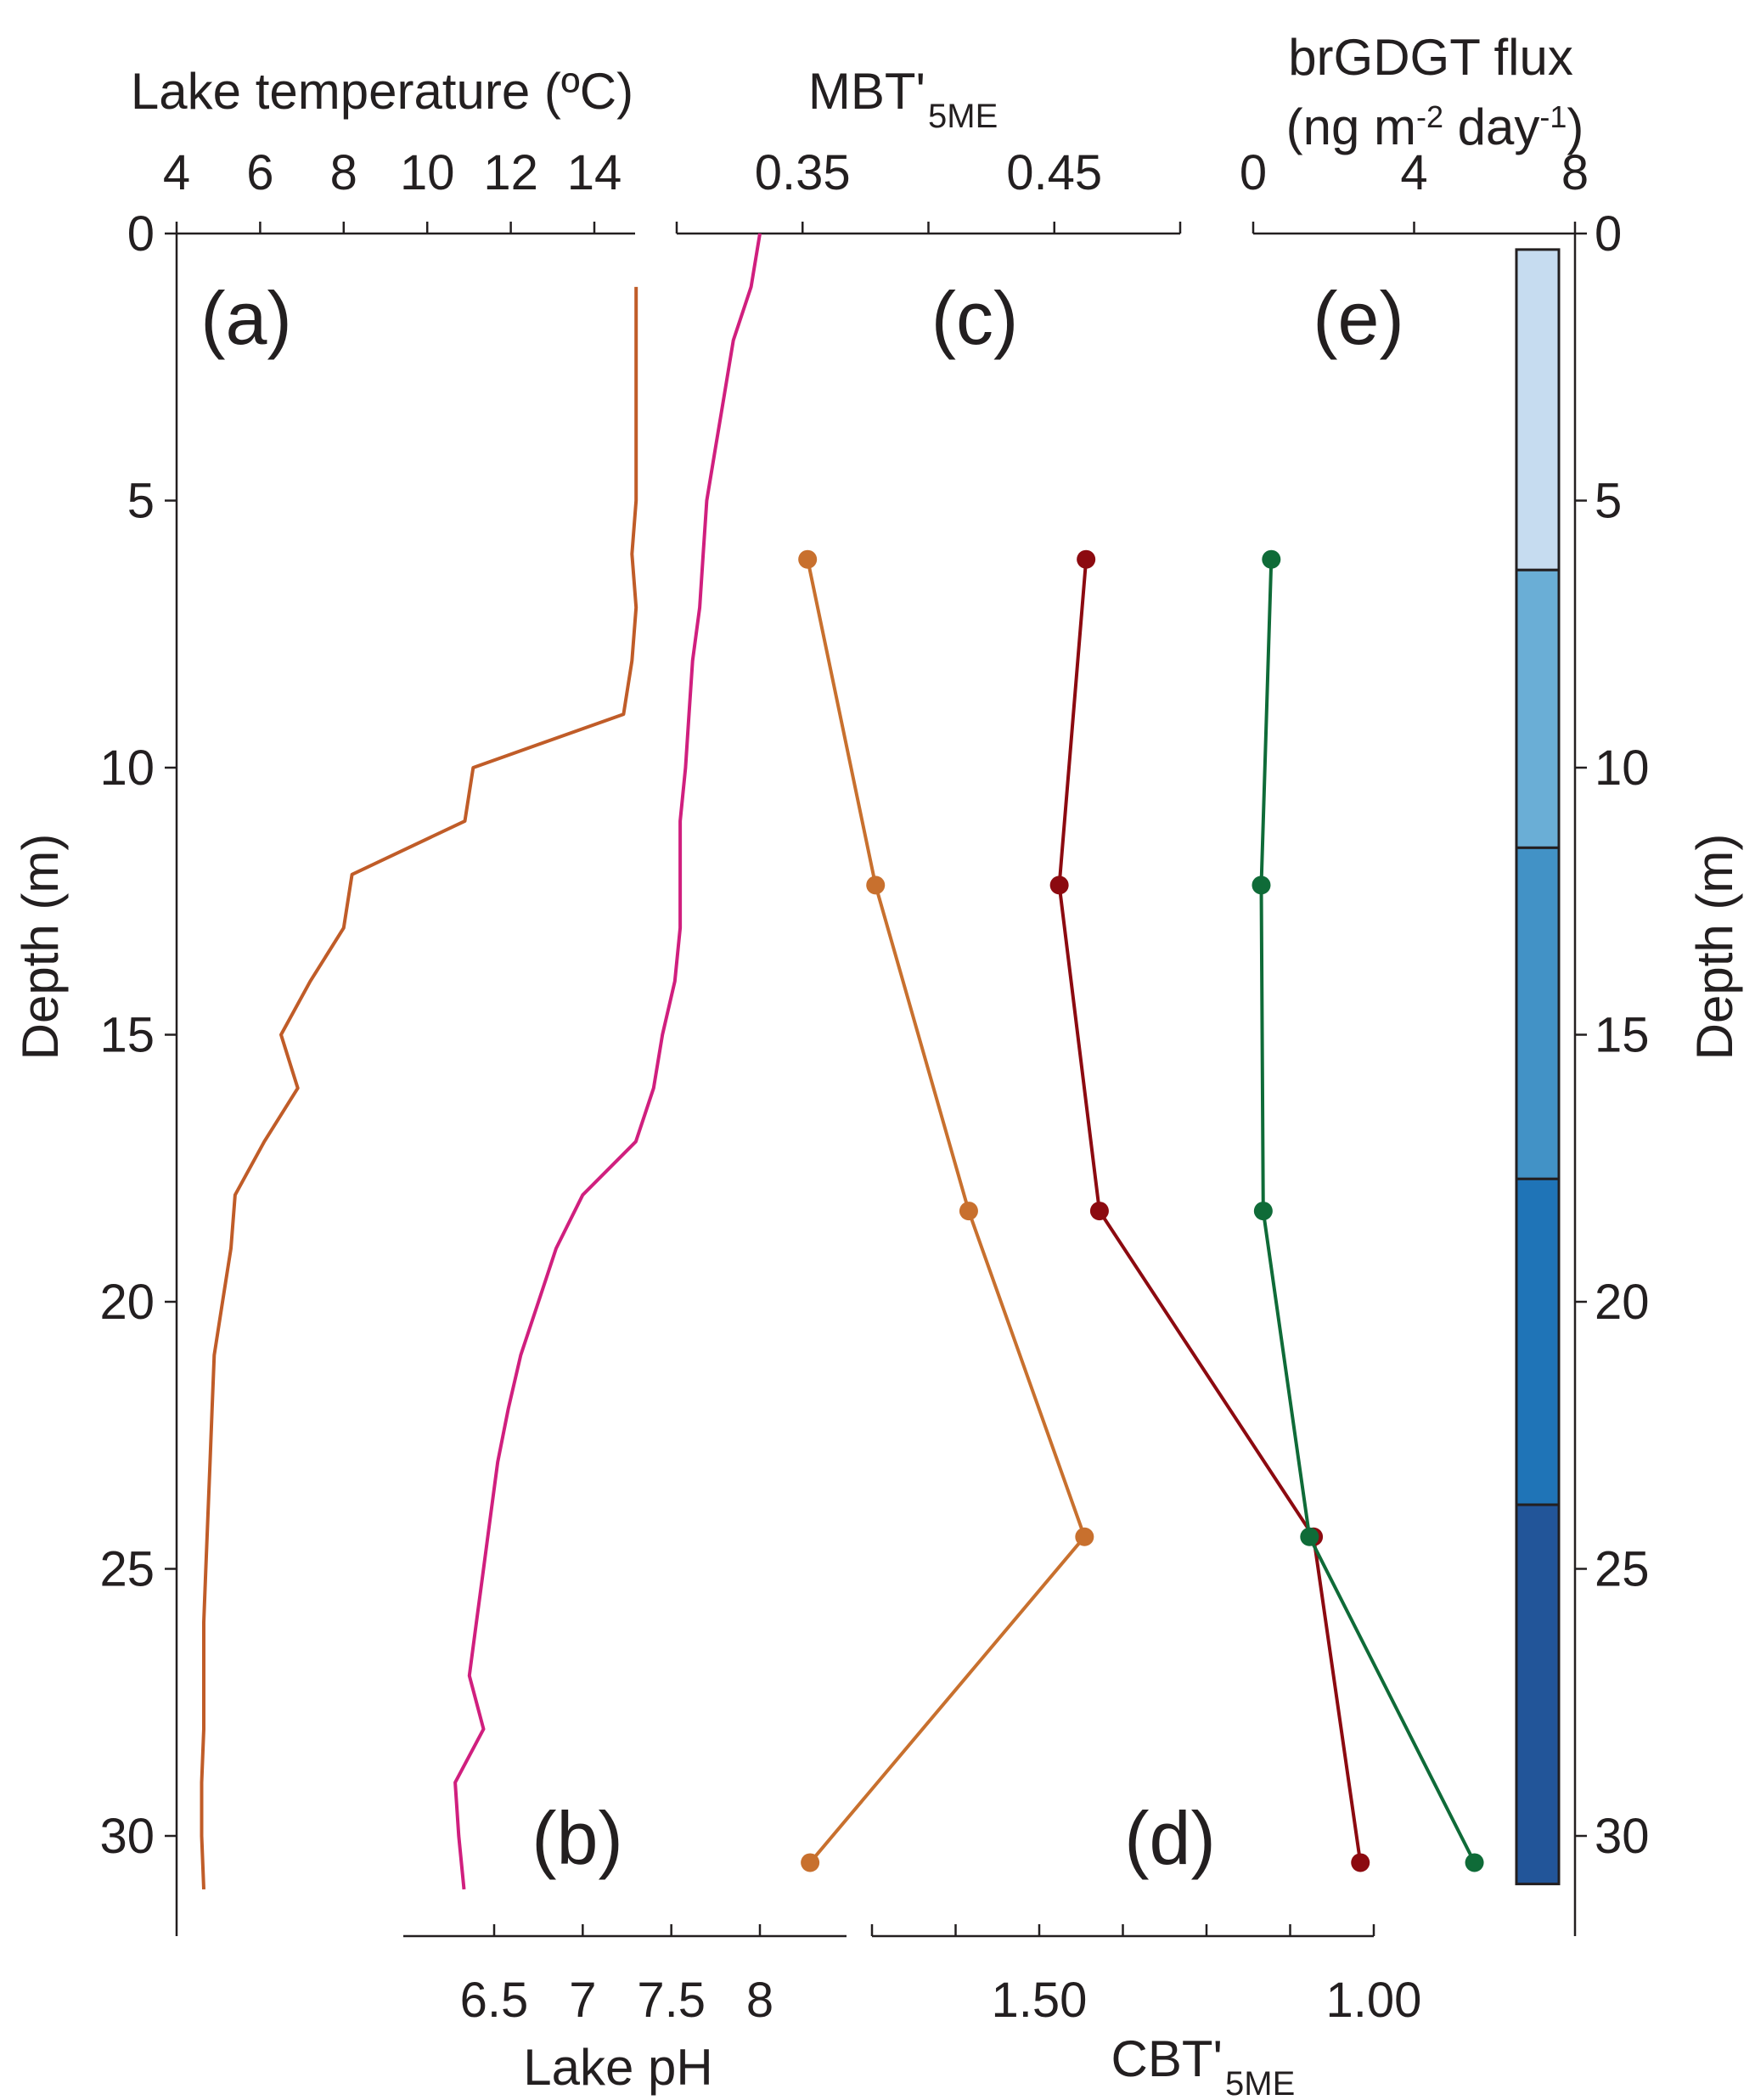  What do you see at coordinates (1623, 1035) in the screenshot?
I see `right-depth-tick-label: 15` at bounding box center [1623, 1035].